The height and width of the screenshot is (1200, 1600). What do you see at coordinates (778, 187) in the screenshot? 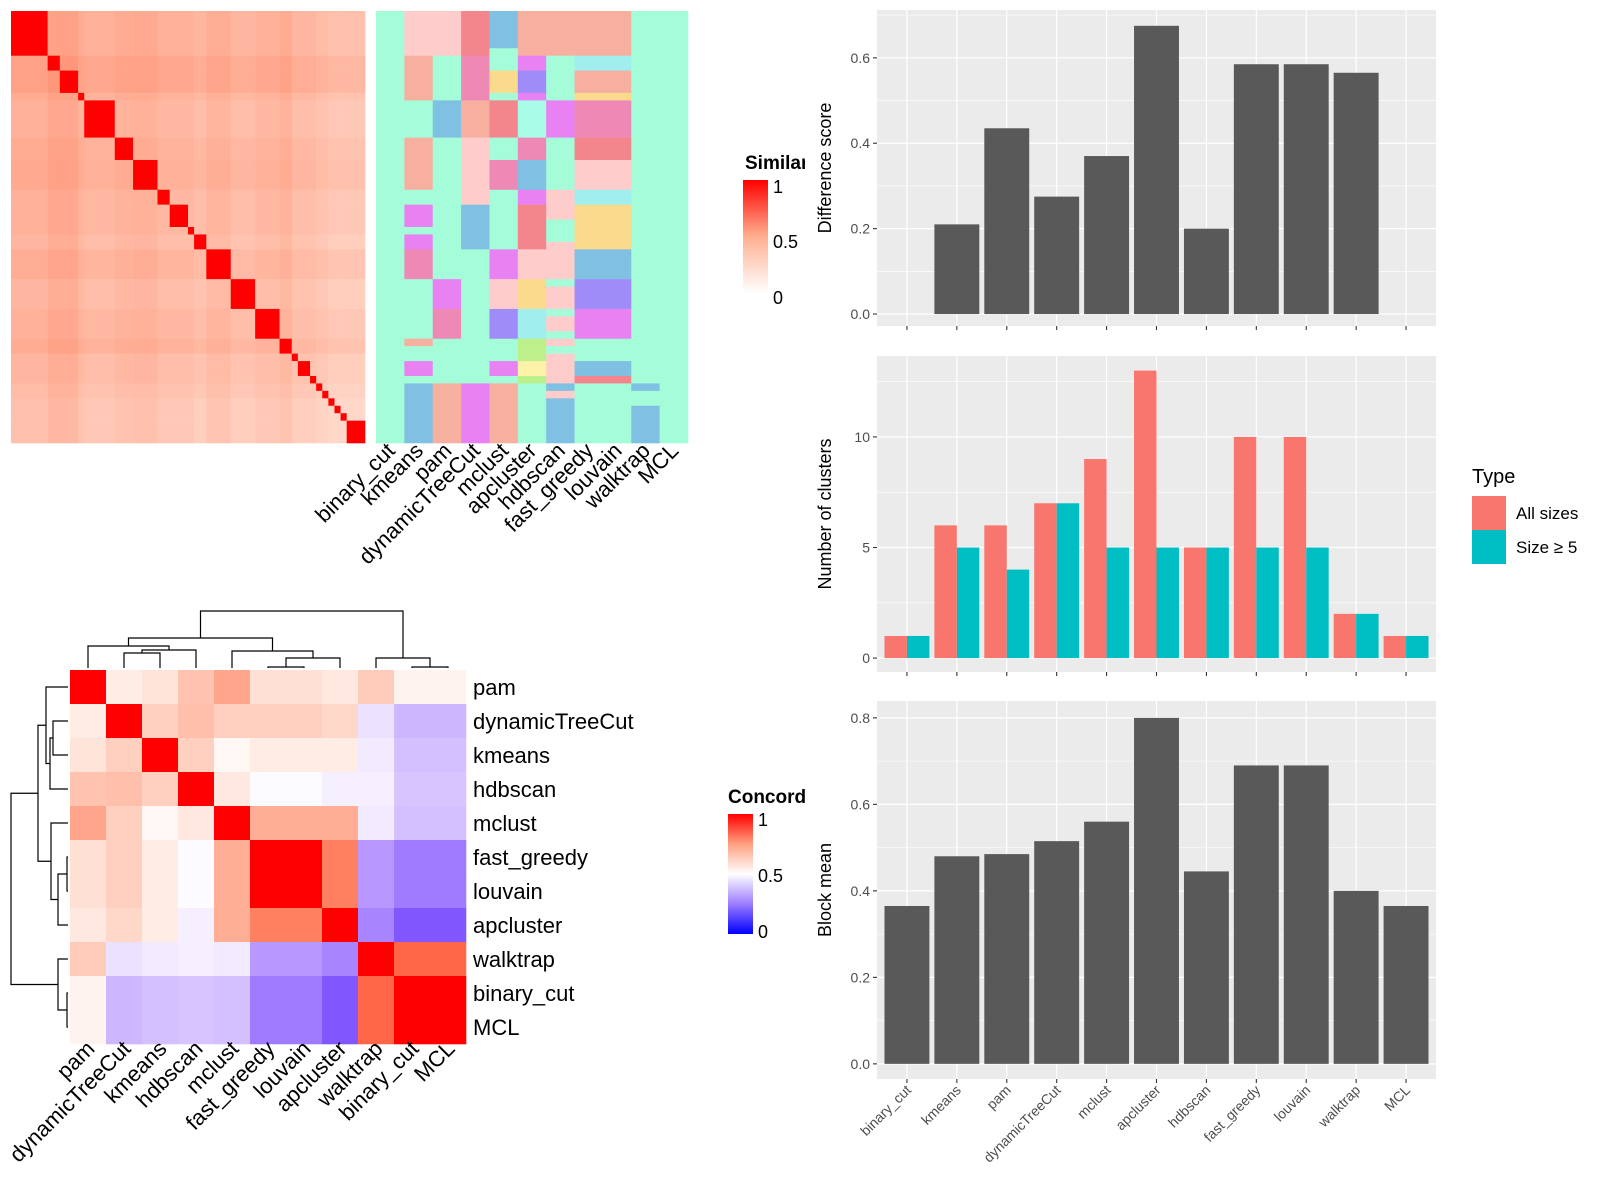
I see `similarity-legend-tick: 1` at bounding box center [778, 187].